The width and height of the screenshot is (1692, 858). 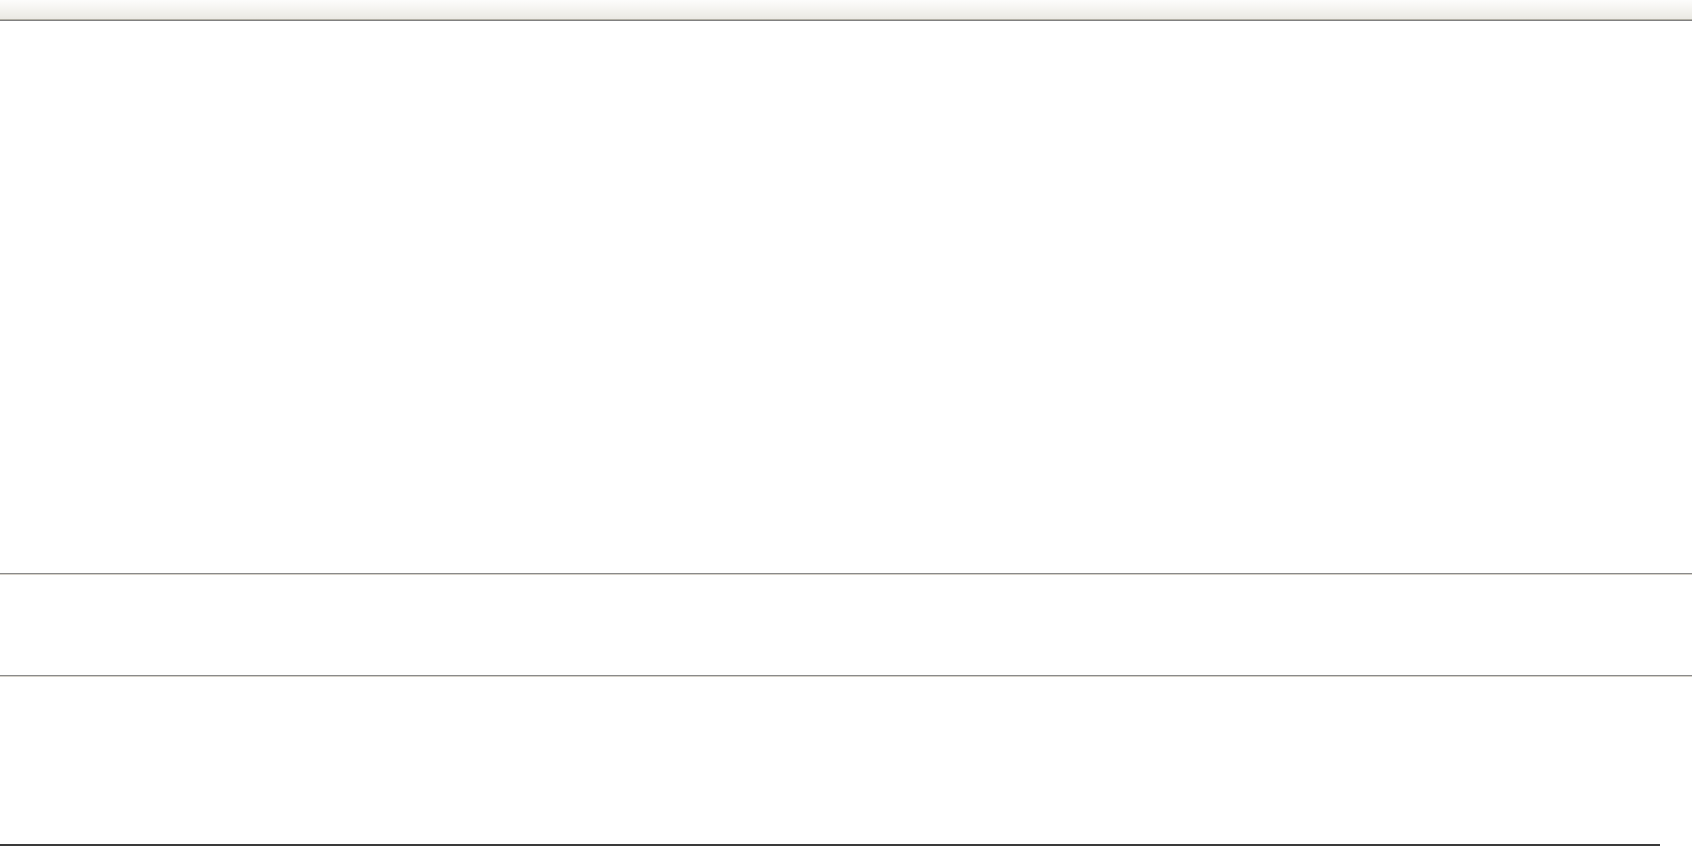 I want to click on panel-splitter-rsi, so click(x=846, y=676).